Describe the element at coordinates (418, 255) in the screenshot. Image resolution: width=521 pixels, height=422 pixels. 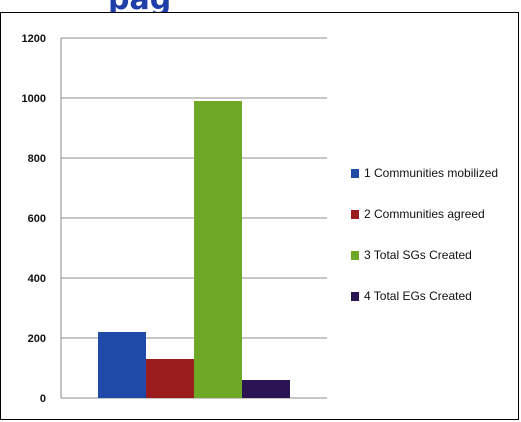
I see `legend-label: 3 Total SGs Created` at that location.